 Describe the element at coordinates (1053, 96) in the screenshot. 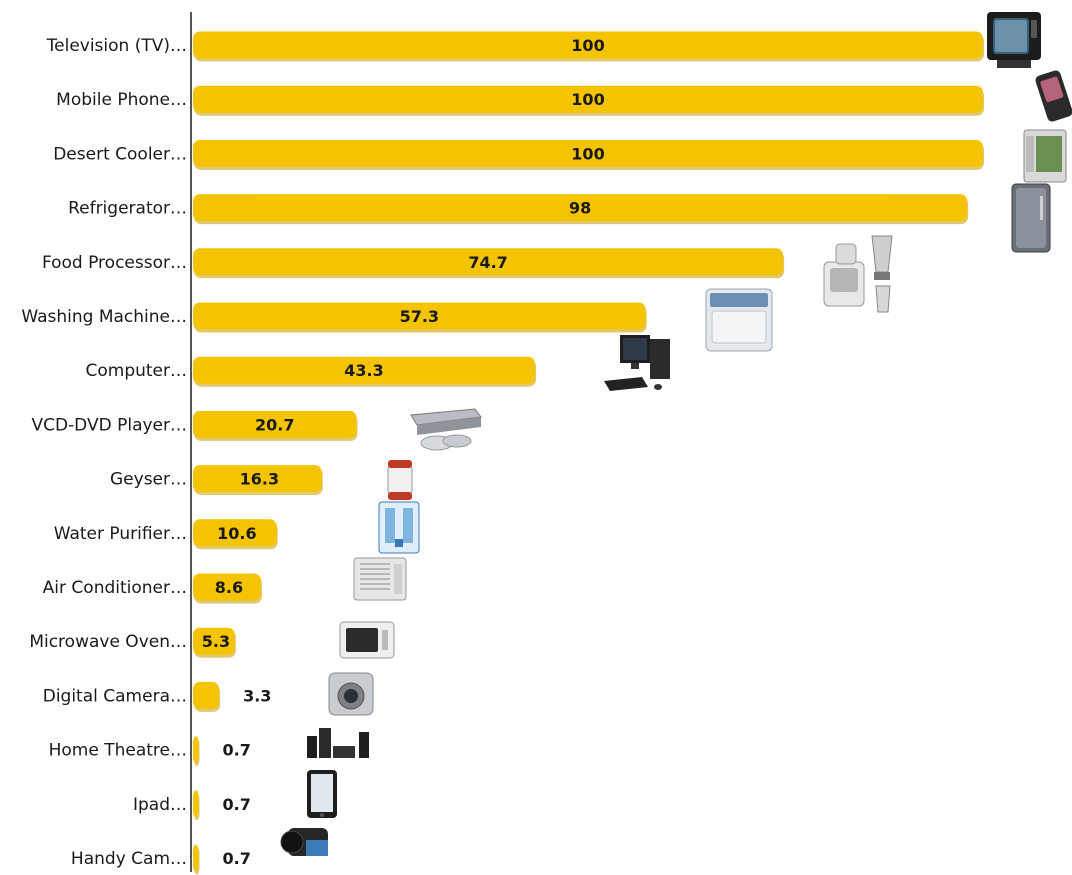

I see `mobile-phone-icon` at that location.